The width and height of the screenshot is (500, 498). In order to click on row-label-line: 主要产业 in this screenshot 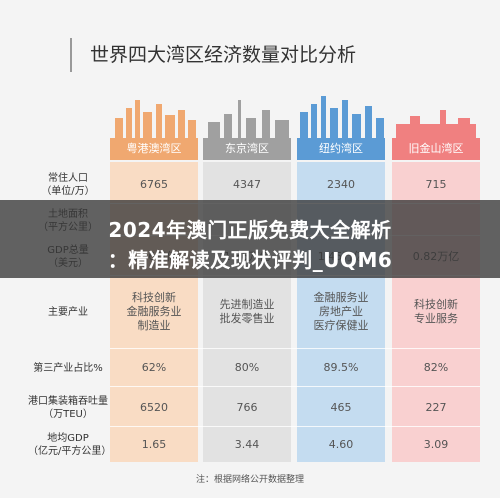, I will do `click(68, 312)`.